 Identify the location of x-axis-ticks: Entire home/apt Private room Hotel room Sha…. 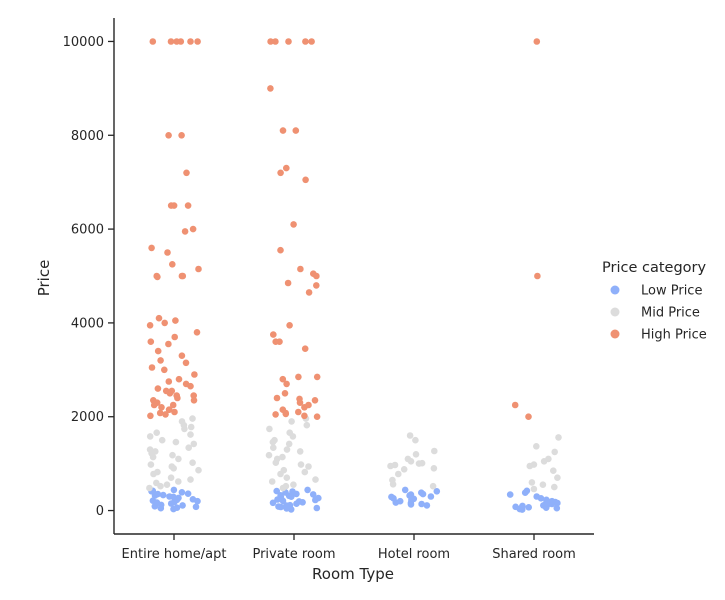
(349, 548).